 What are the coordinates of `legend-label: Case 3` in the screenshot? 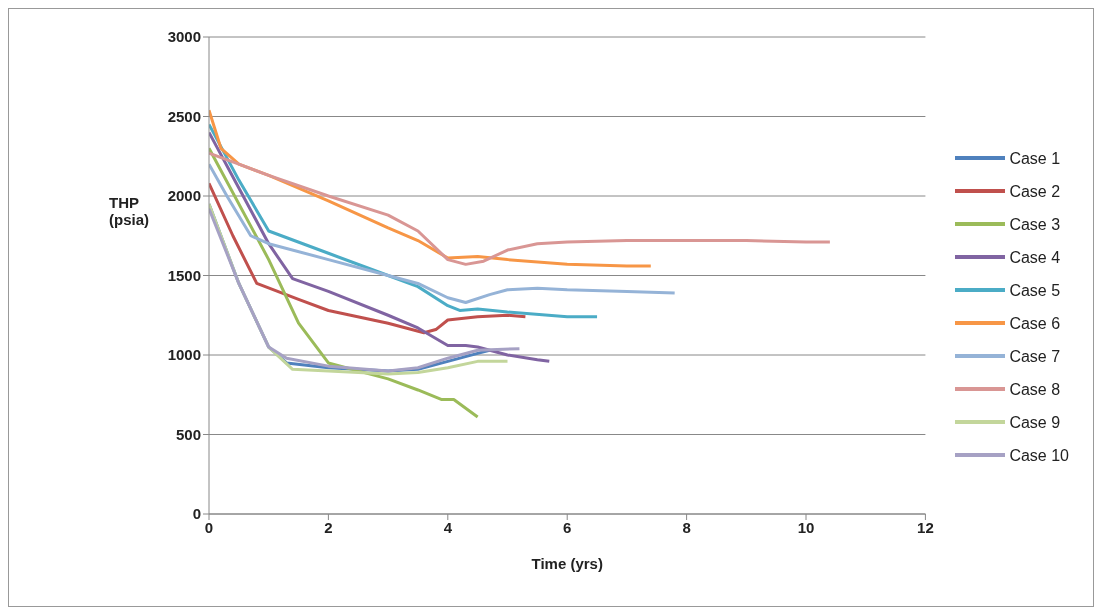 It's located at (1035, 224).